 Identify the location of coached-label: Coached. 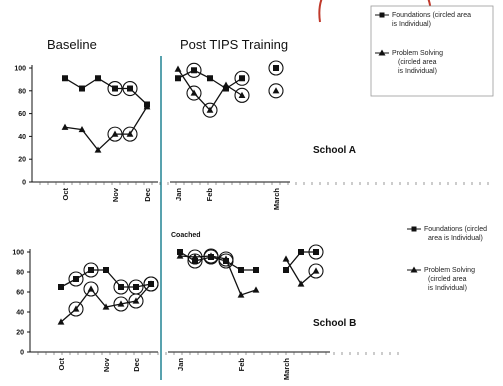
(186, 235).